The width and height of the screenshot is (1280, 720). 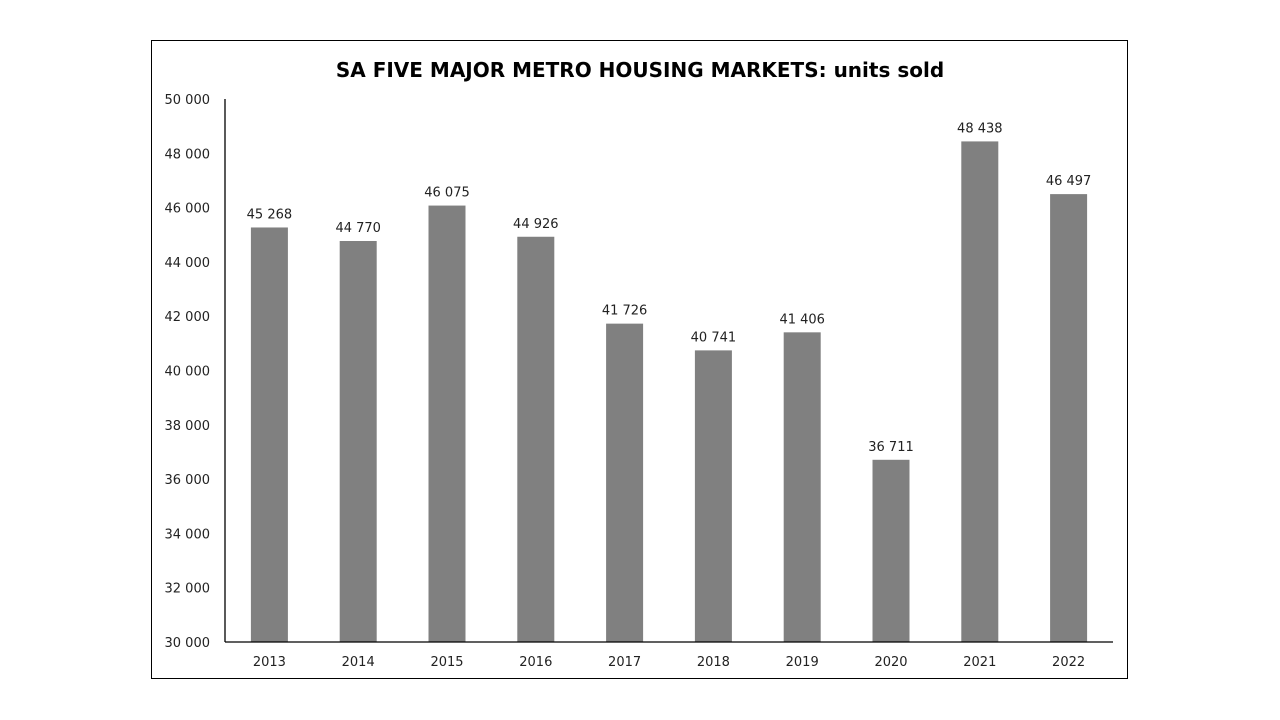 What do you see at coordinates (536, 224) in the screenshot?
I see `data-label: 44 926` at bounding box center [536, 224].